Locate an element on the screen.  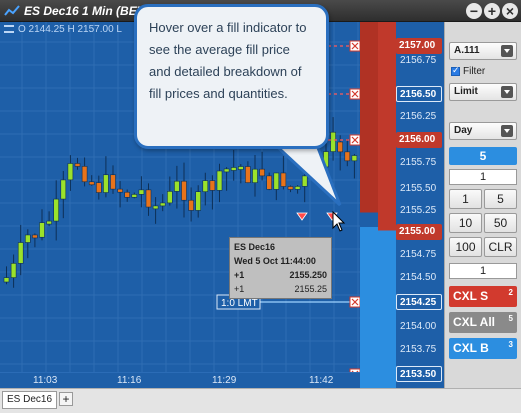
price-label: 2155.75 is located at coordinates (418, 162).